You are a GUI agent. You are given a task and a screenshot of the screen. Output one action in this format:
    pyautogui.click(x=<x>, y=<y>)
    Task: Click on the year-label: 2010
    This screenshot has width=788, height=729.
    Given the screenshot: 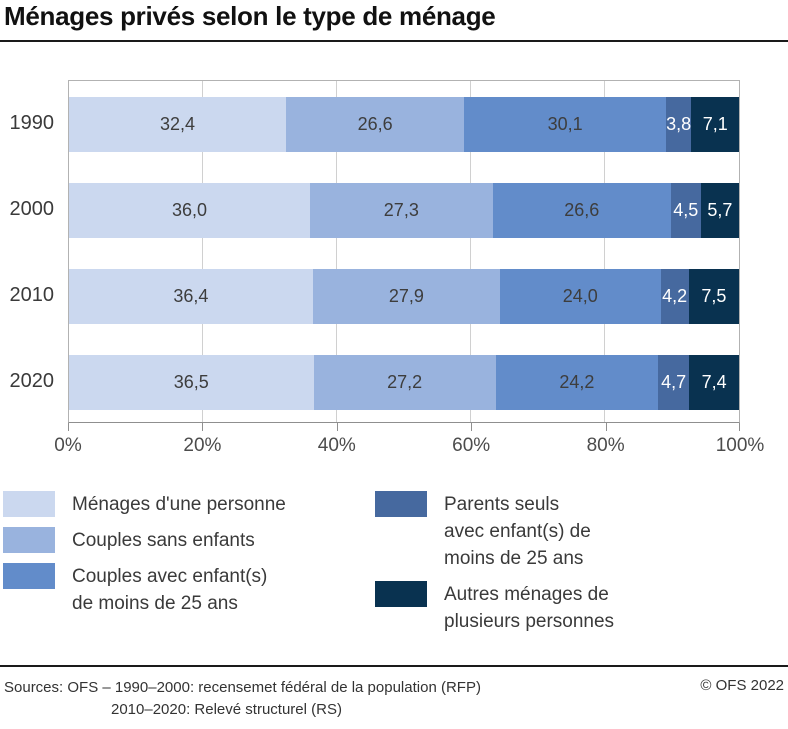 What is the action you would take?
    pyautogui.click(x=32, y=295)
    